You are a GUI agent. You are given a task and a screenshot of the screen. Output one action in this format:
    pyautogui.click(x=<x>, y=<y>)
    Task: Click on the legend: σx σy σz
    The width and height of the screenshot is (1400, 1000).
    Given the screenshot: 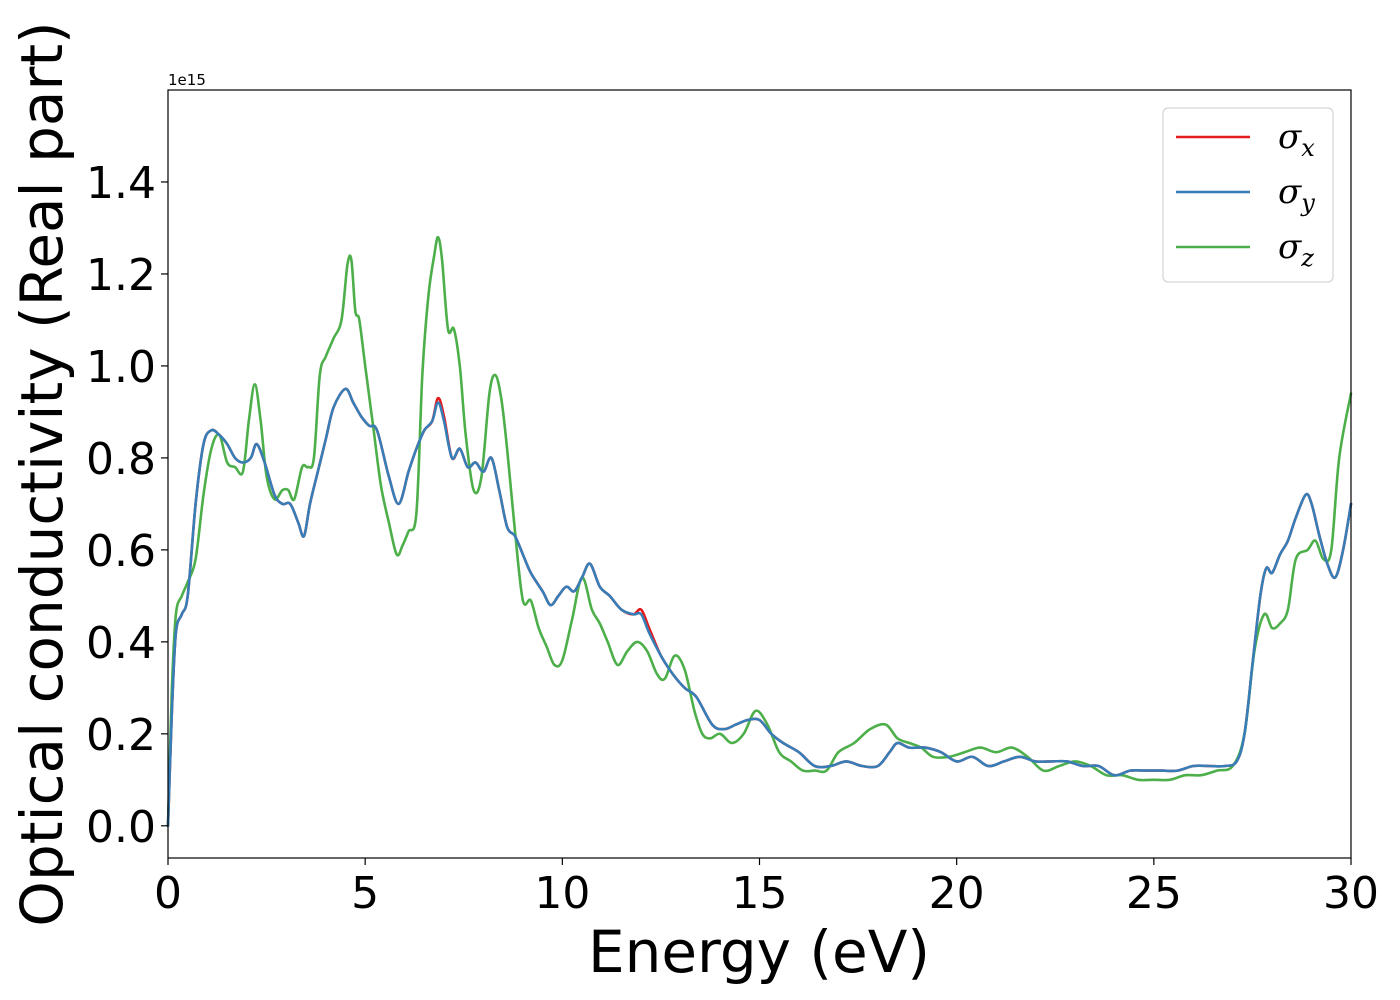 What is the action you would take?
    pyautogui.click(x=1248, y=195)
    